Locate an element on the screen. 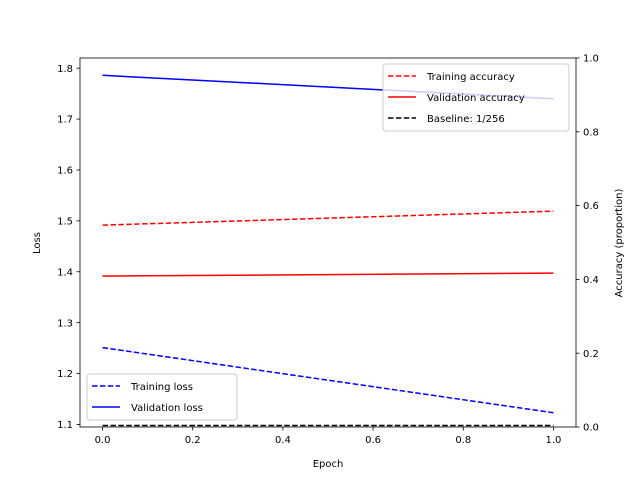  left-y-tick-label: 1.7 is located at coordinates (65, 120).